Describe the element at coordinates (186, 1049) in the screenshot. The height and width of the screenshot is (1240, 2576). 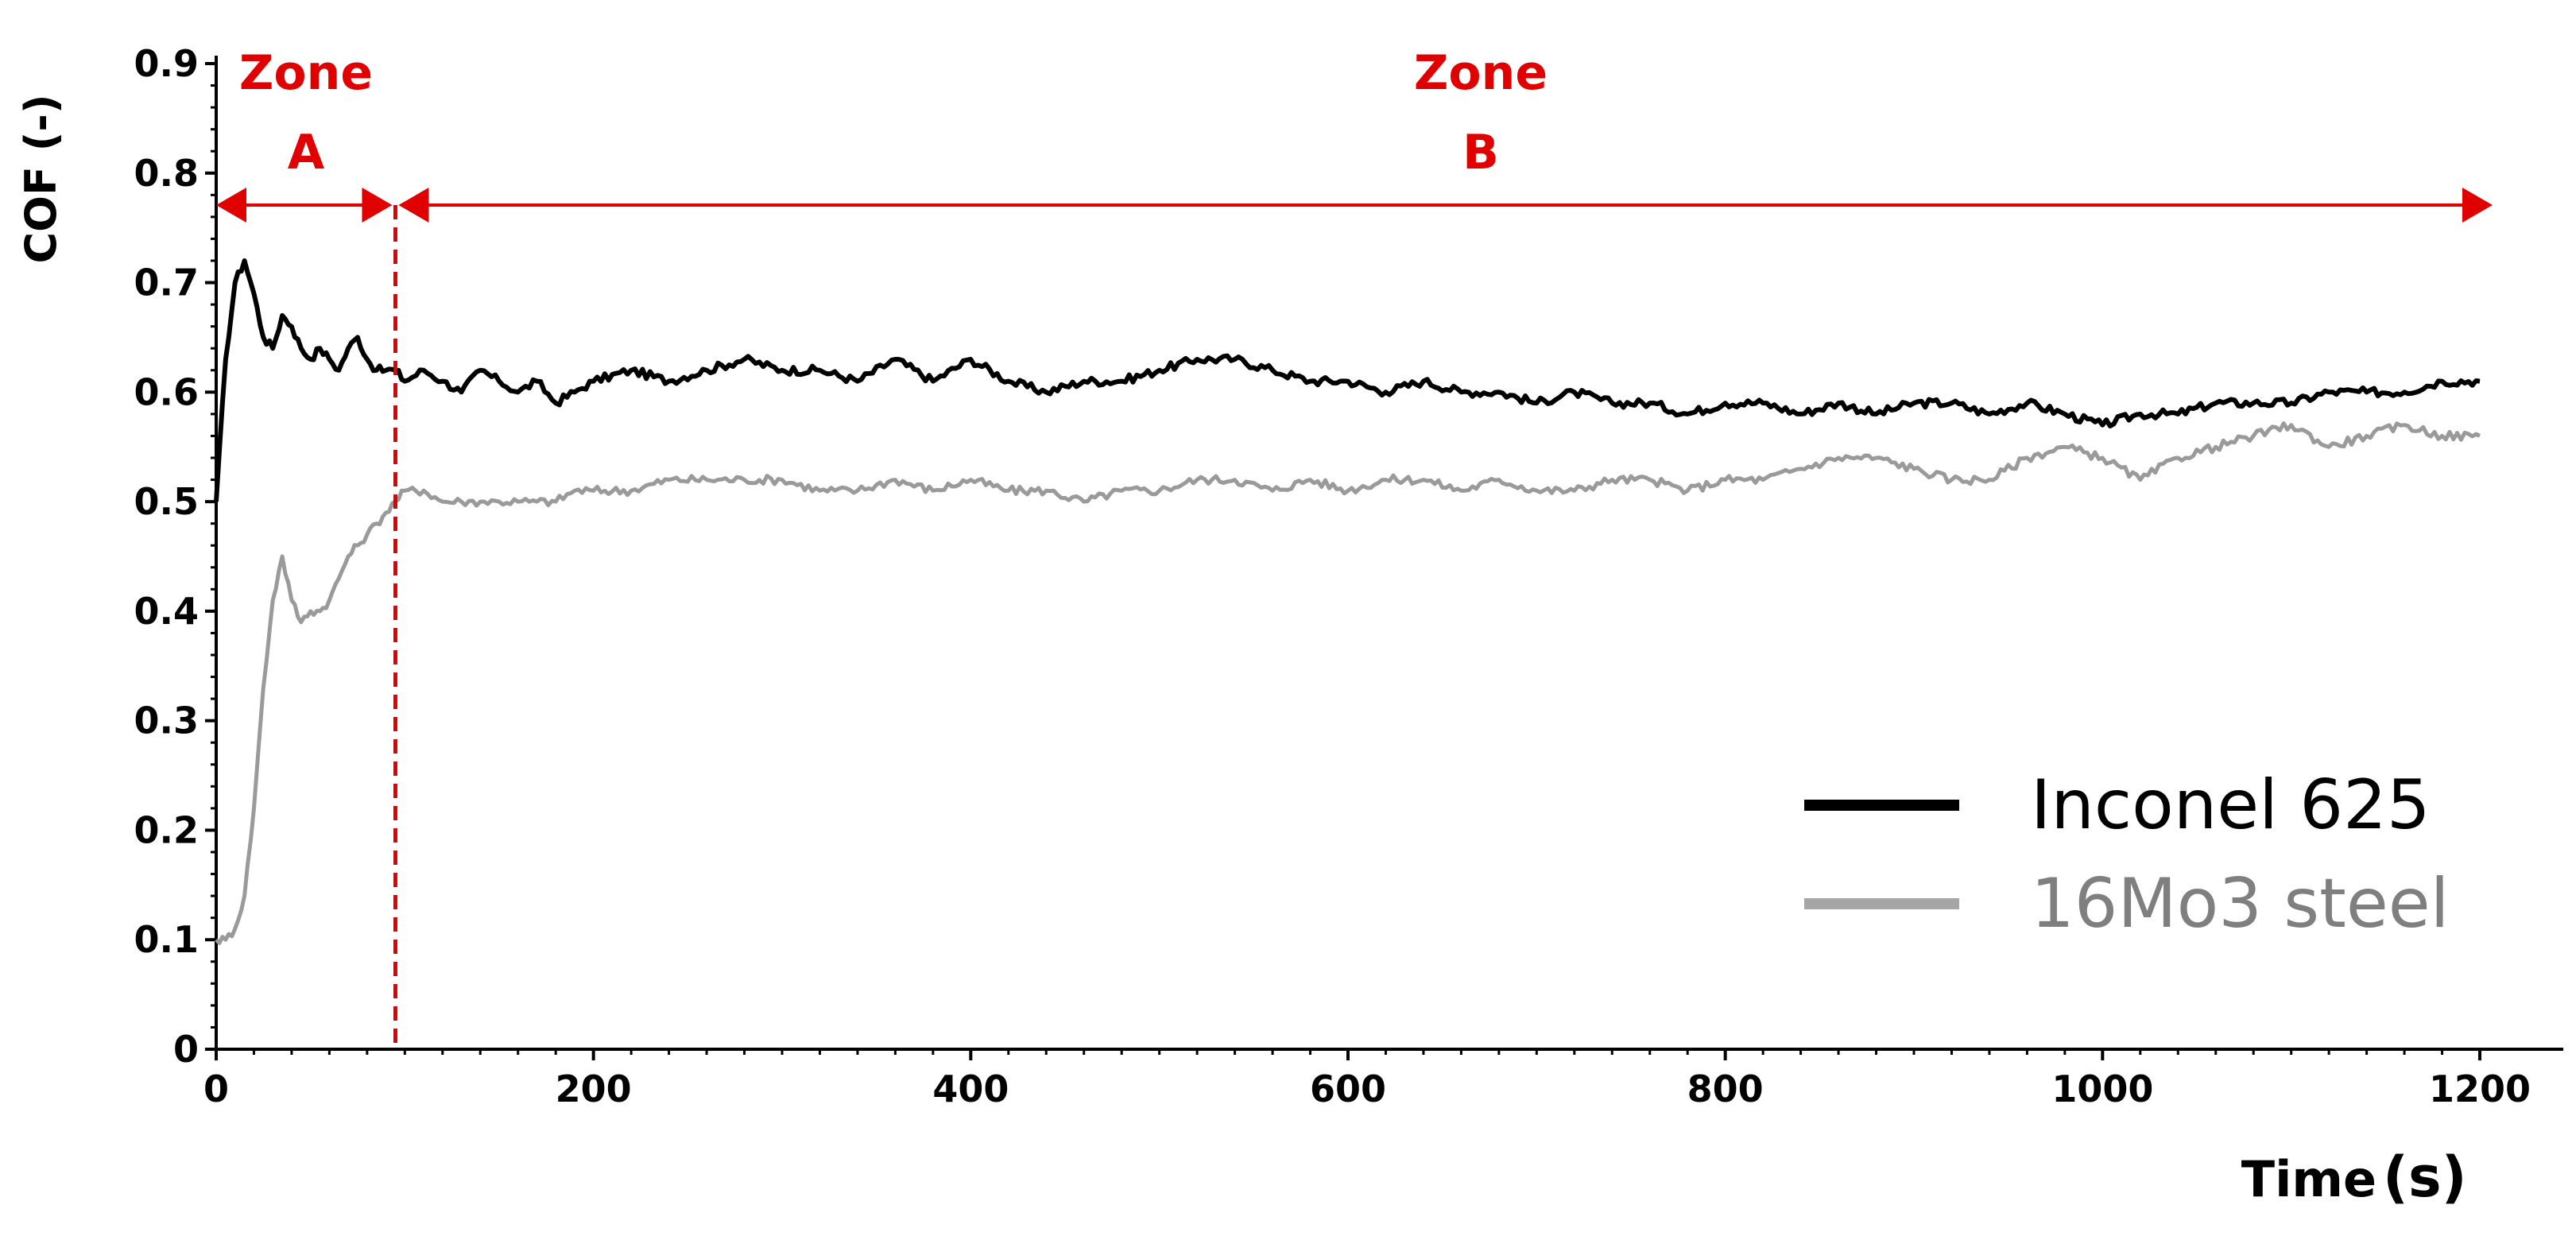
I see `y-tick-label: 0` at that location.